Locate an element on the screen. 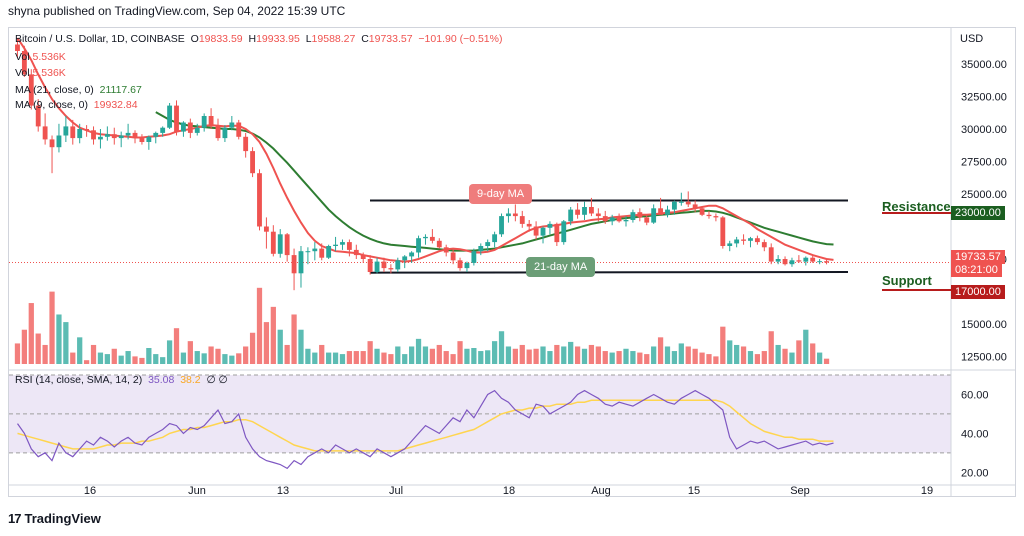  time-axis-label: Aug is located at coordinates (601, 491).